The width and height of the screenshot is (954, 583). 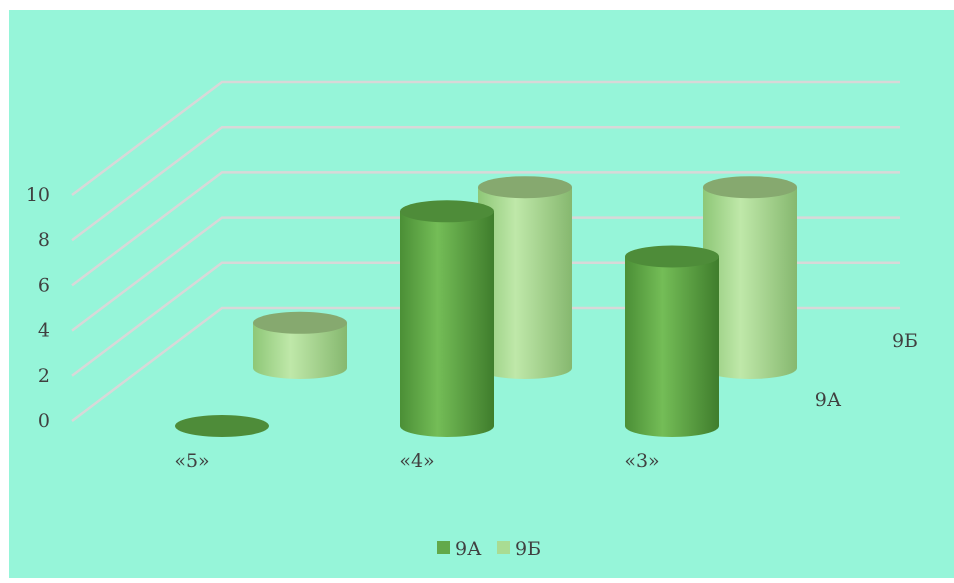 I want to click on legend-label: 9А, so click(x=468, y=549).